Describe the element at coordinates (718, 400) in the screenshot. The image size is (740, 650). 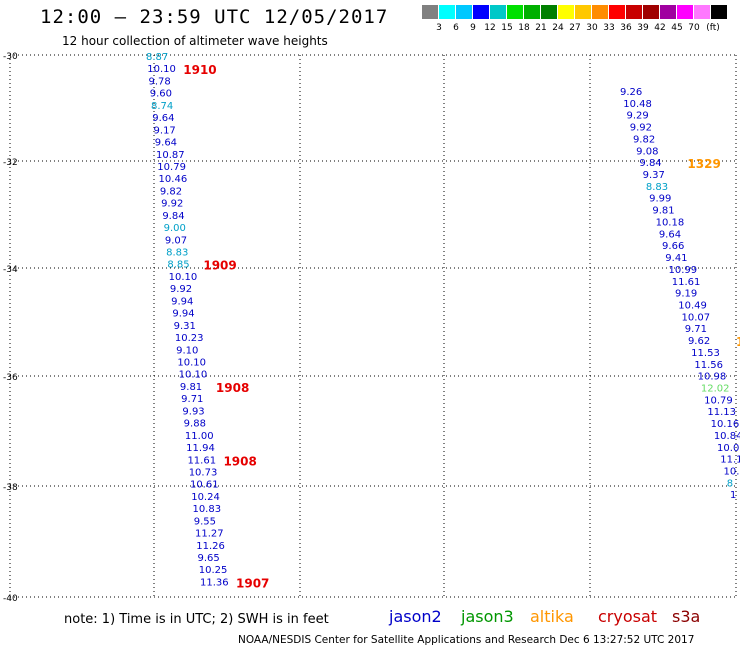
I see `wave-height-value: 10.79` at that location.